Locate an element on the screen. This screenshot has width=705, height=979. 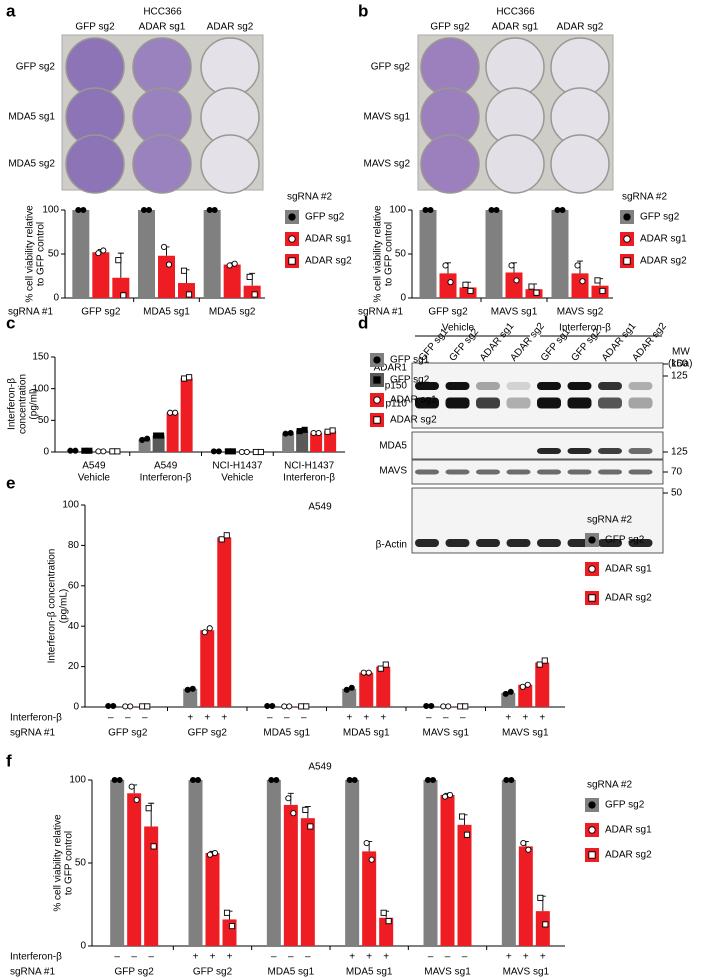
plate-title: HCC366 is located at coordinates (162, 12).